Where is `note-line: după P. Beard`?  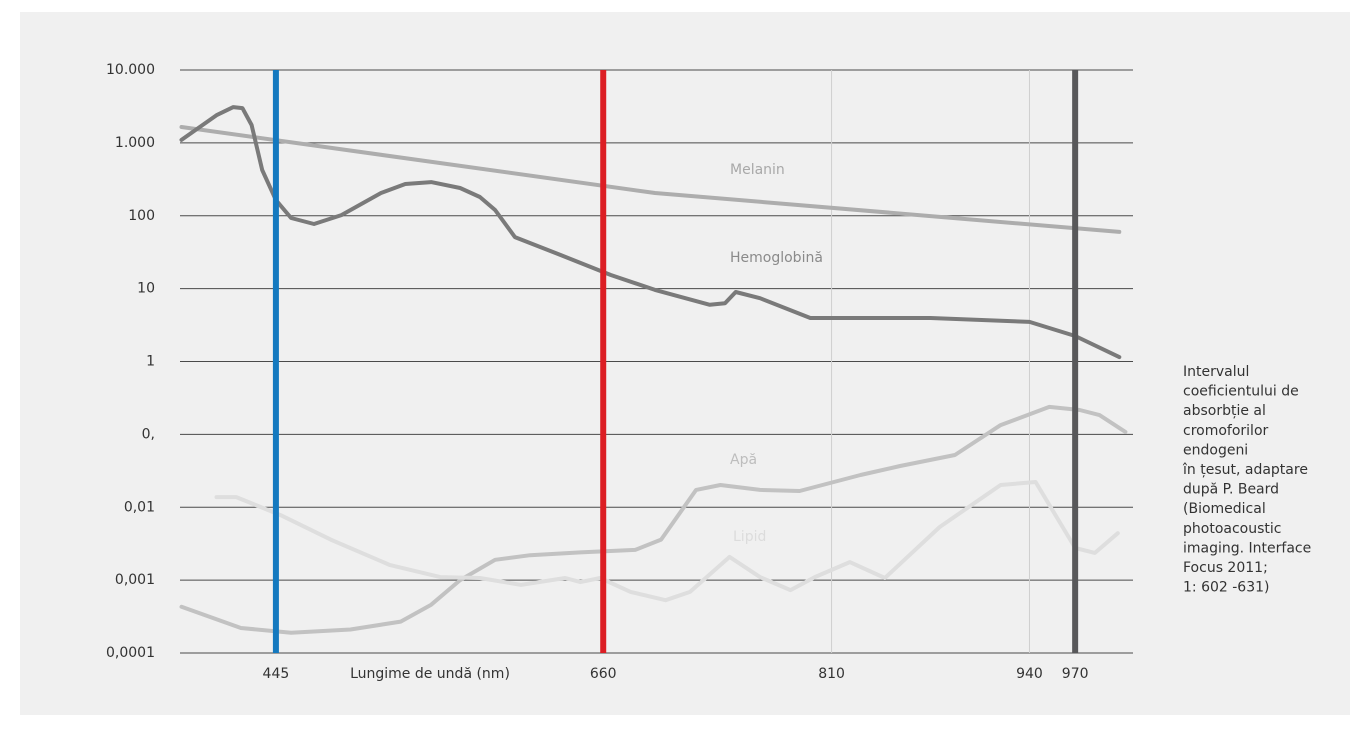
note-line: după P. Beard is located at coordinates (1231, 490).